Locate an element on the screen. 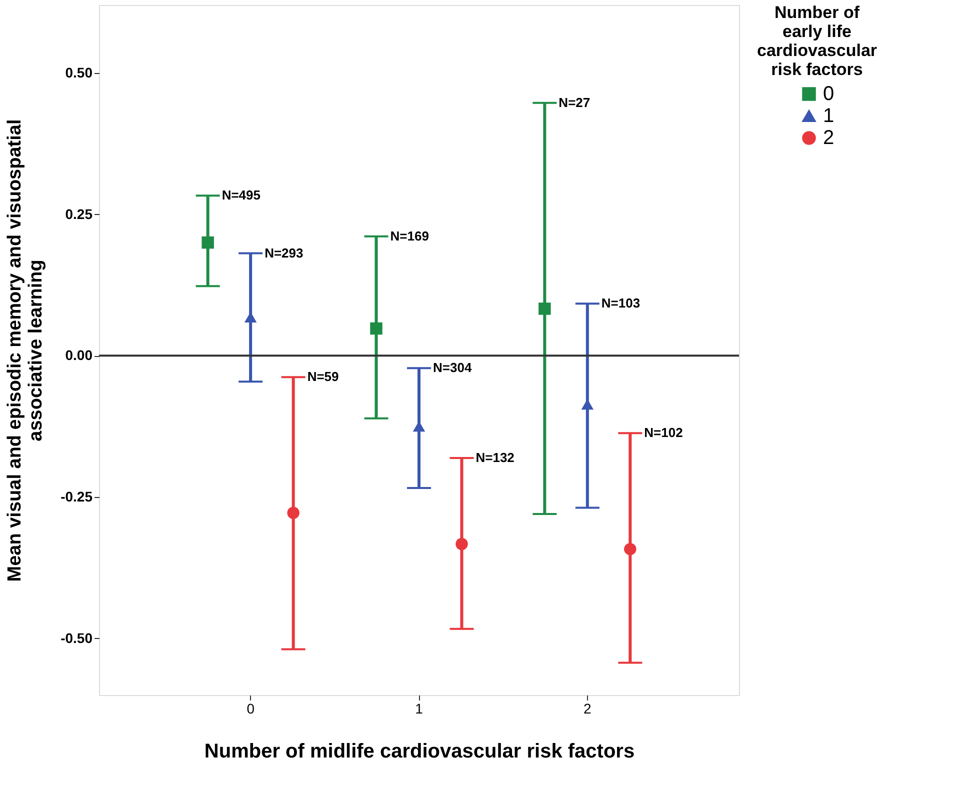 This screenshot has height=812, width=979. annotation: N=293 is located at coordinates (284, 252).